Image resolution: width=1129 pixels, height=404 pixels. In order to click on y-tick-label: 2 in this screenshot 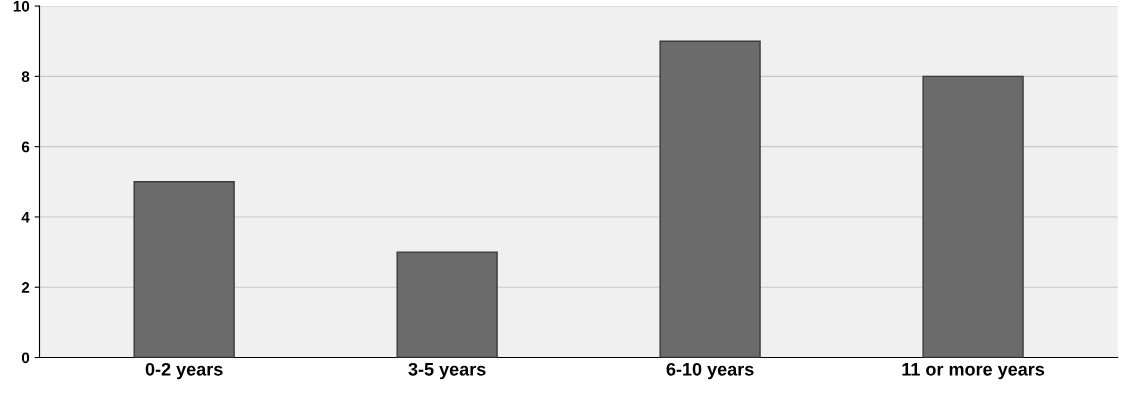, I will do `click(25, 287)`.